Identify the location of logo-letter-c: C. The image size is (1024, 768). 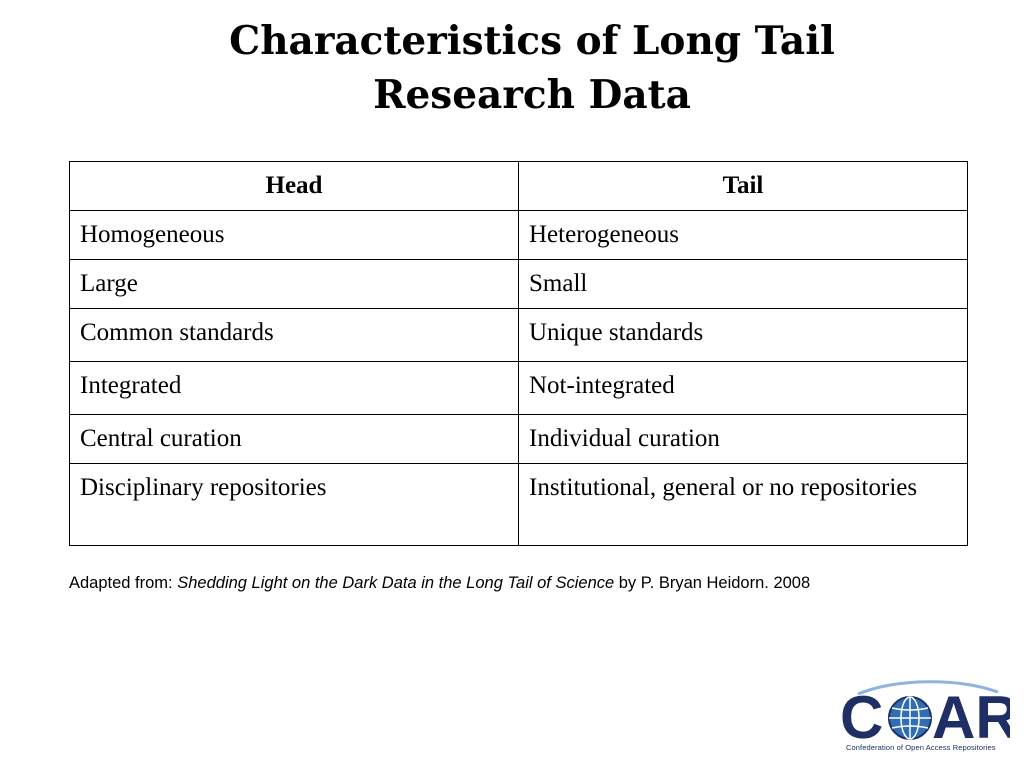
(861, 714).